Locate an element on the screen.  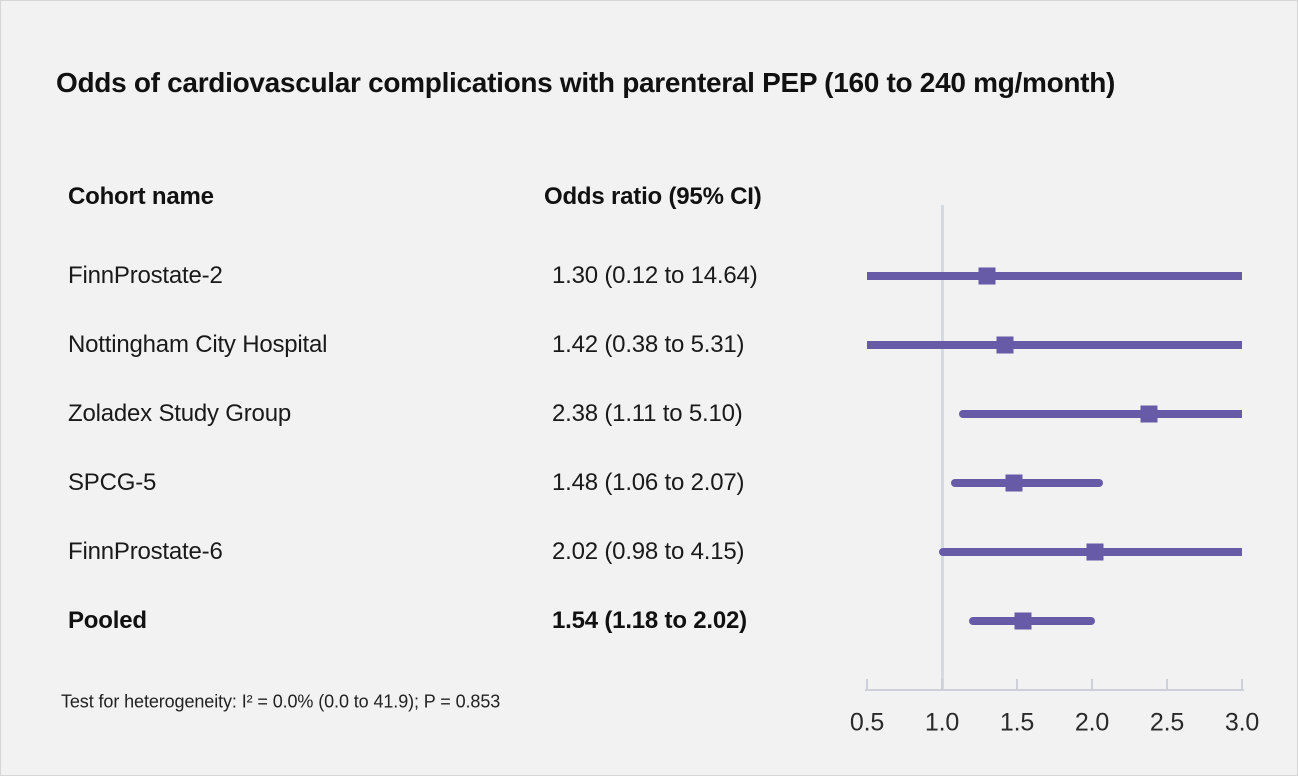
ci-bar-pooled is located at coordinates (1032, 621).